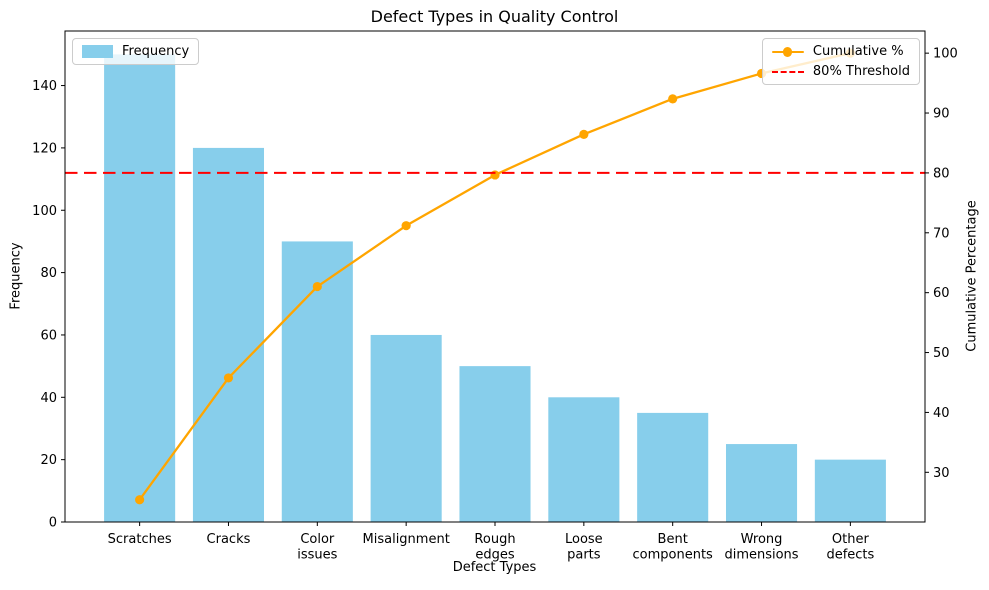 This screenshot has height=590, width=989. I want to click on x-tick-label: Cracks, so click(229, 539).